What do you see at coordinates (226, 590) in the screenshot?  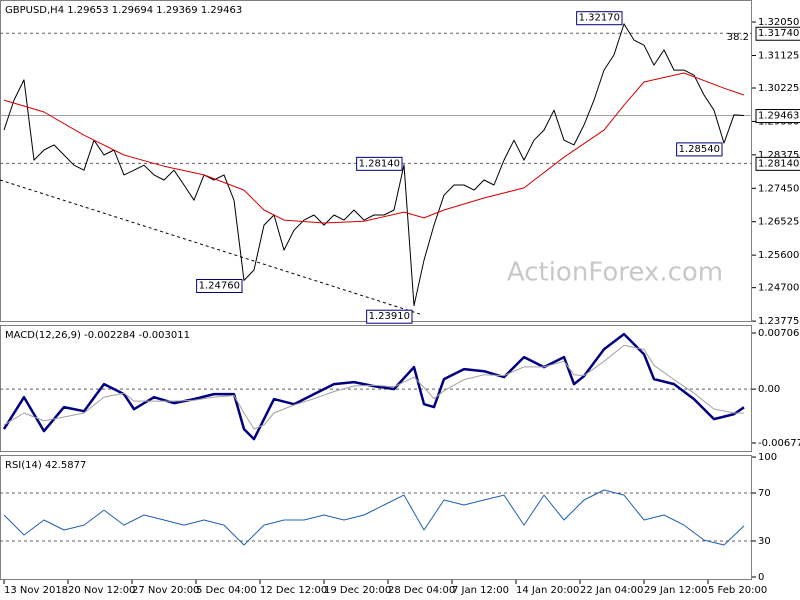 I see `x-tick-label: 5 Dec 04:00` at bounding box center [226, 590].